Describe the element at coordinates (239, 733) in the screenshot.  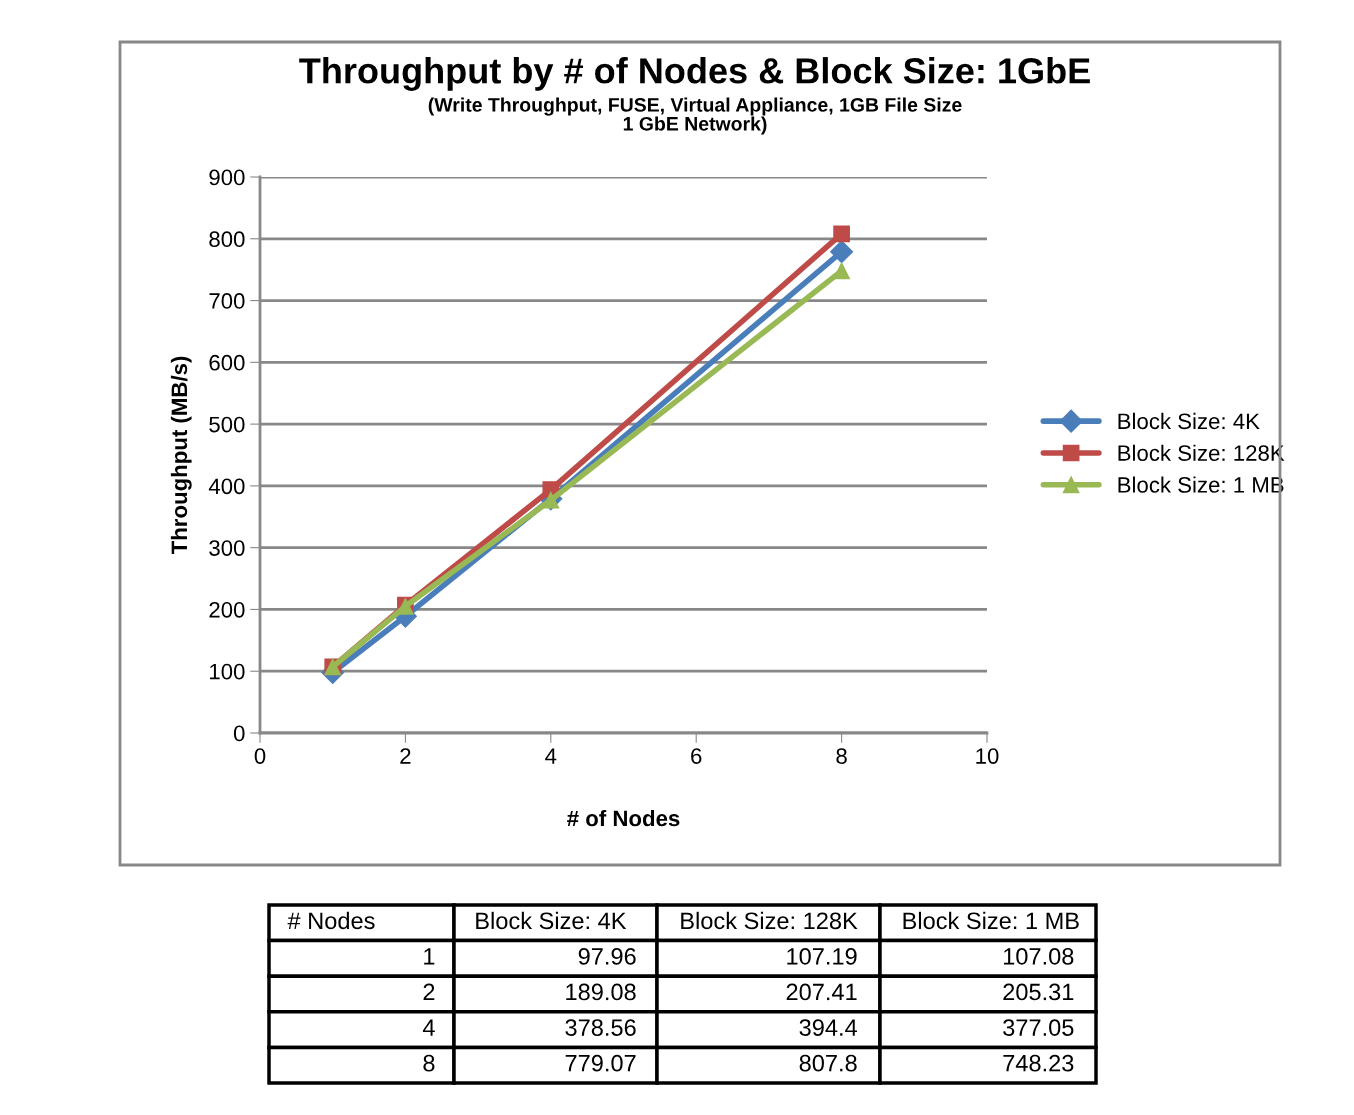
I see `y-tick-label: 0` at that location.